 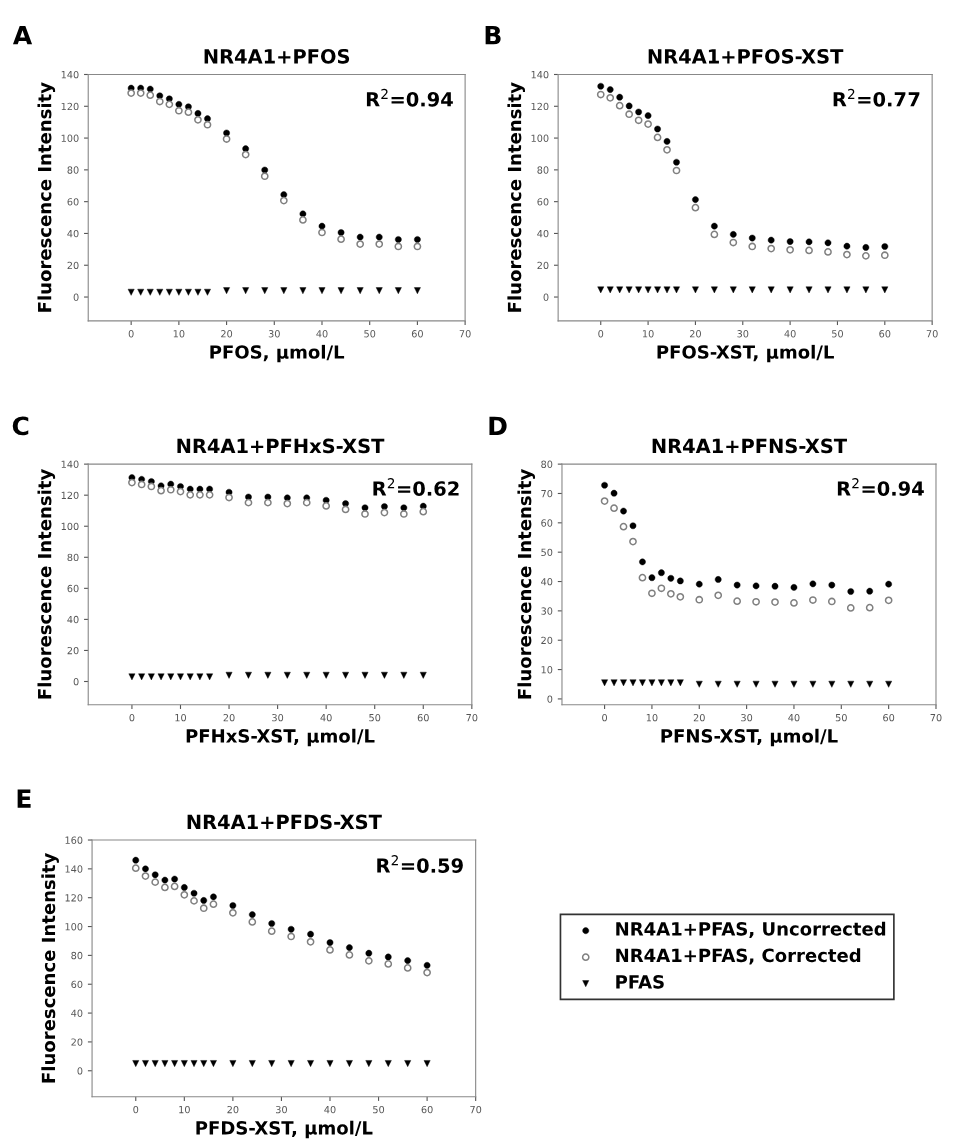 I want to click on y-tick-label: 30, so click(x=547, y=611).